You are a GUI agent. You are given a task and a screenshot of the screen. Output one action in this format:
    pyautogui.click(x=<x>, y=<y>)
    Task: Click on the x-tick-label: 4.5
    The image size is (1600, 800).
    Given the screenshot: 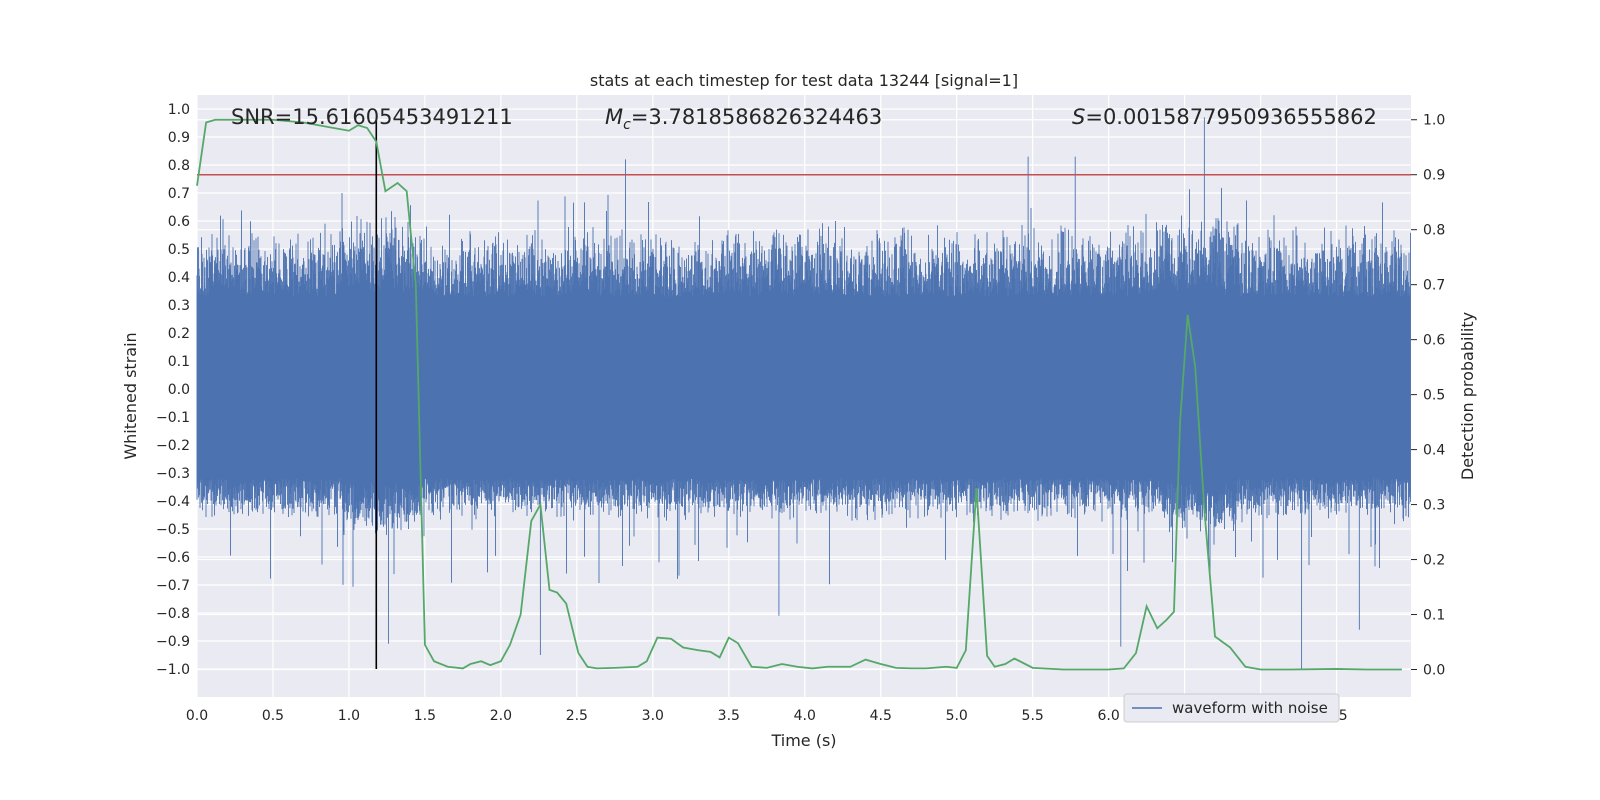 What is the action you would take?
    pyautogui.click(x=881, y=716)
    